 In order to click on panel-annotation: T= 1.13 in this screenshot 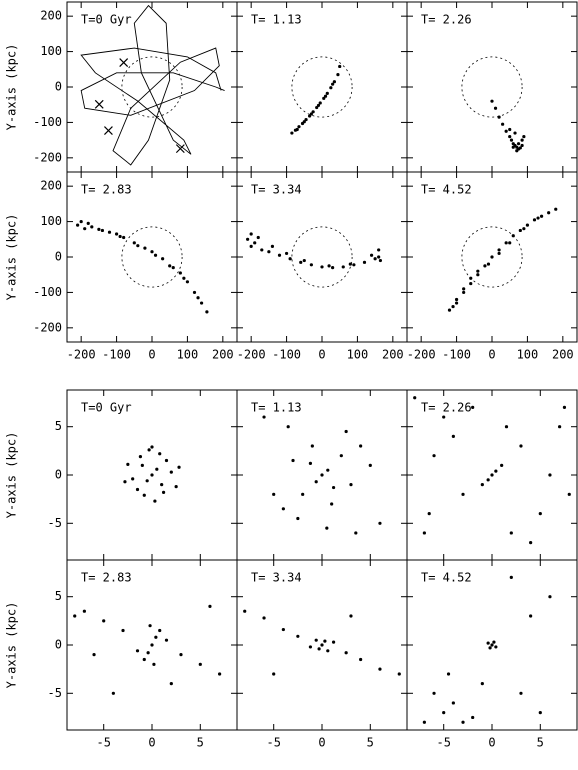, I will do `click(276, 408)`.